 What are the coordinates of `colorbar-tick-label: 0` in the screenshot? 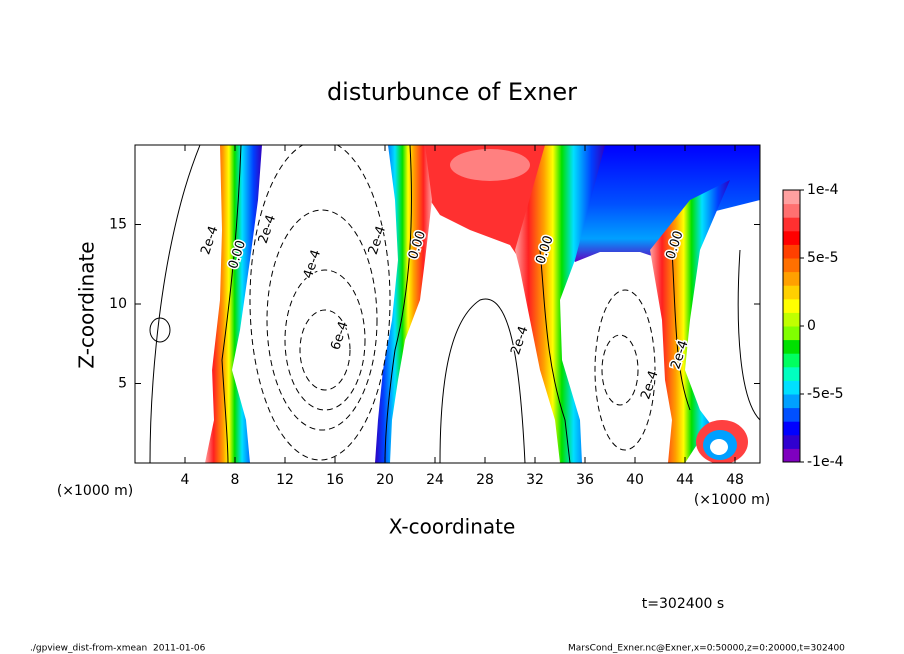 It's located at (811, 326).